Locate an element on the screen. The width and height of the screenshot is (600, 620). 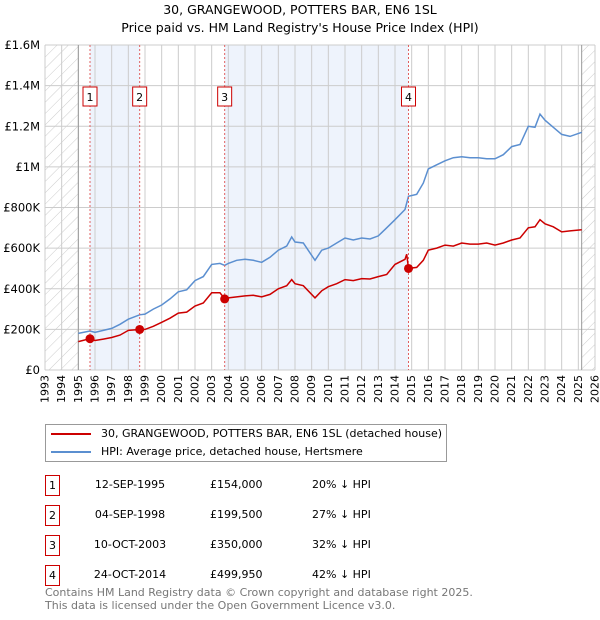
x-tick-label: 1998 is located at coordinates (128, 389).